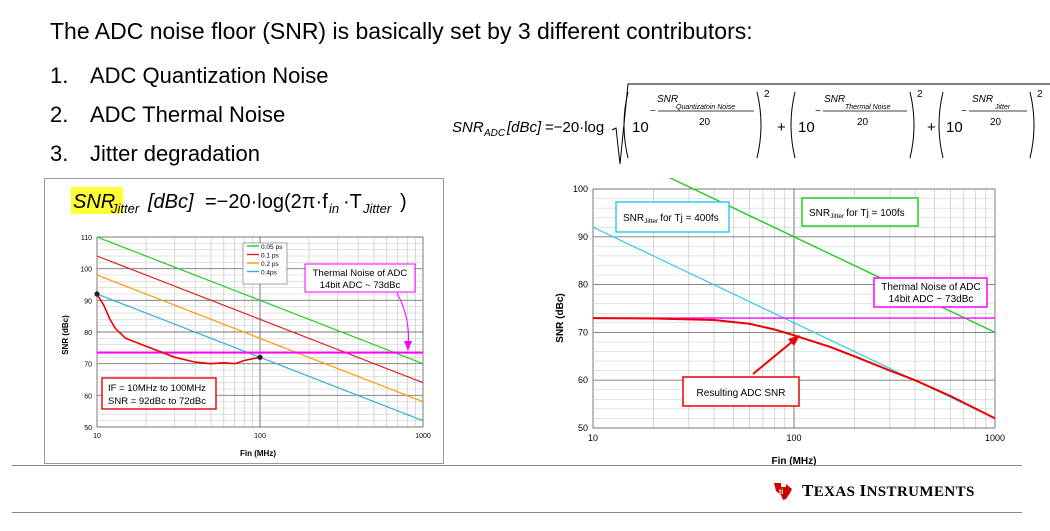  I want to click on eq-exp-1: 2, so click(767, 94).